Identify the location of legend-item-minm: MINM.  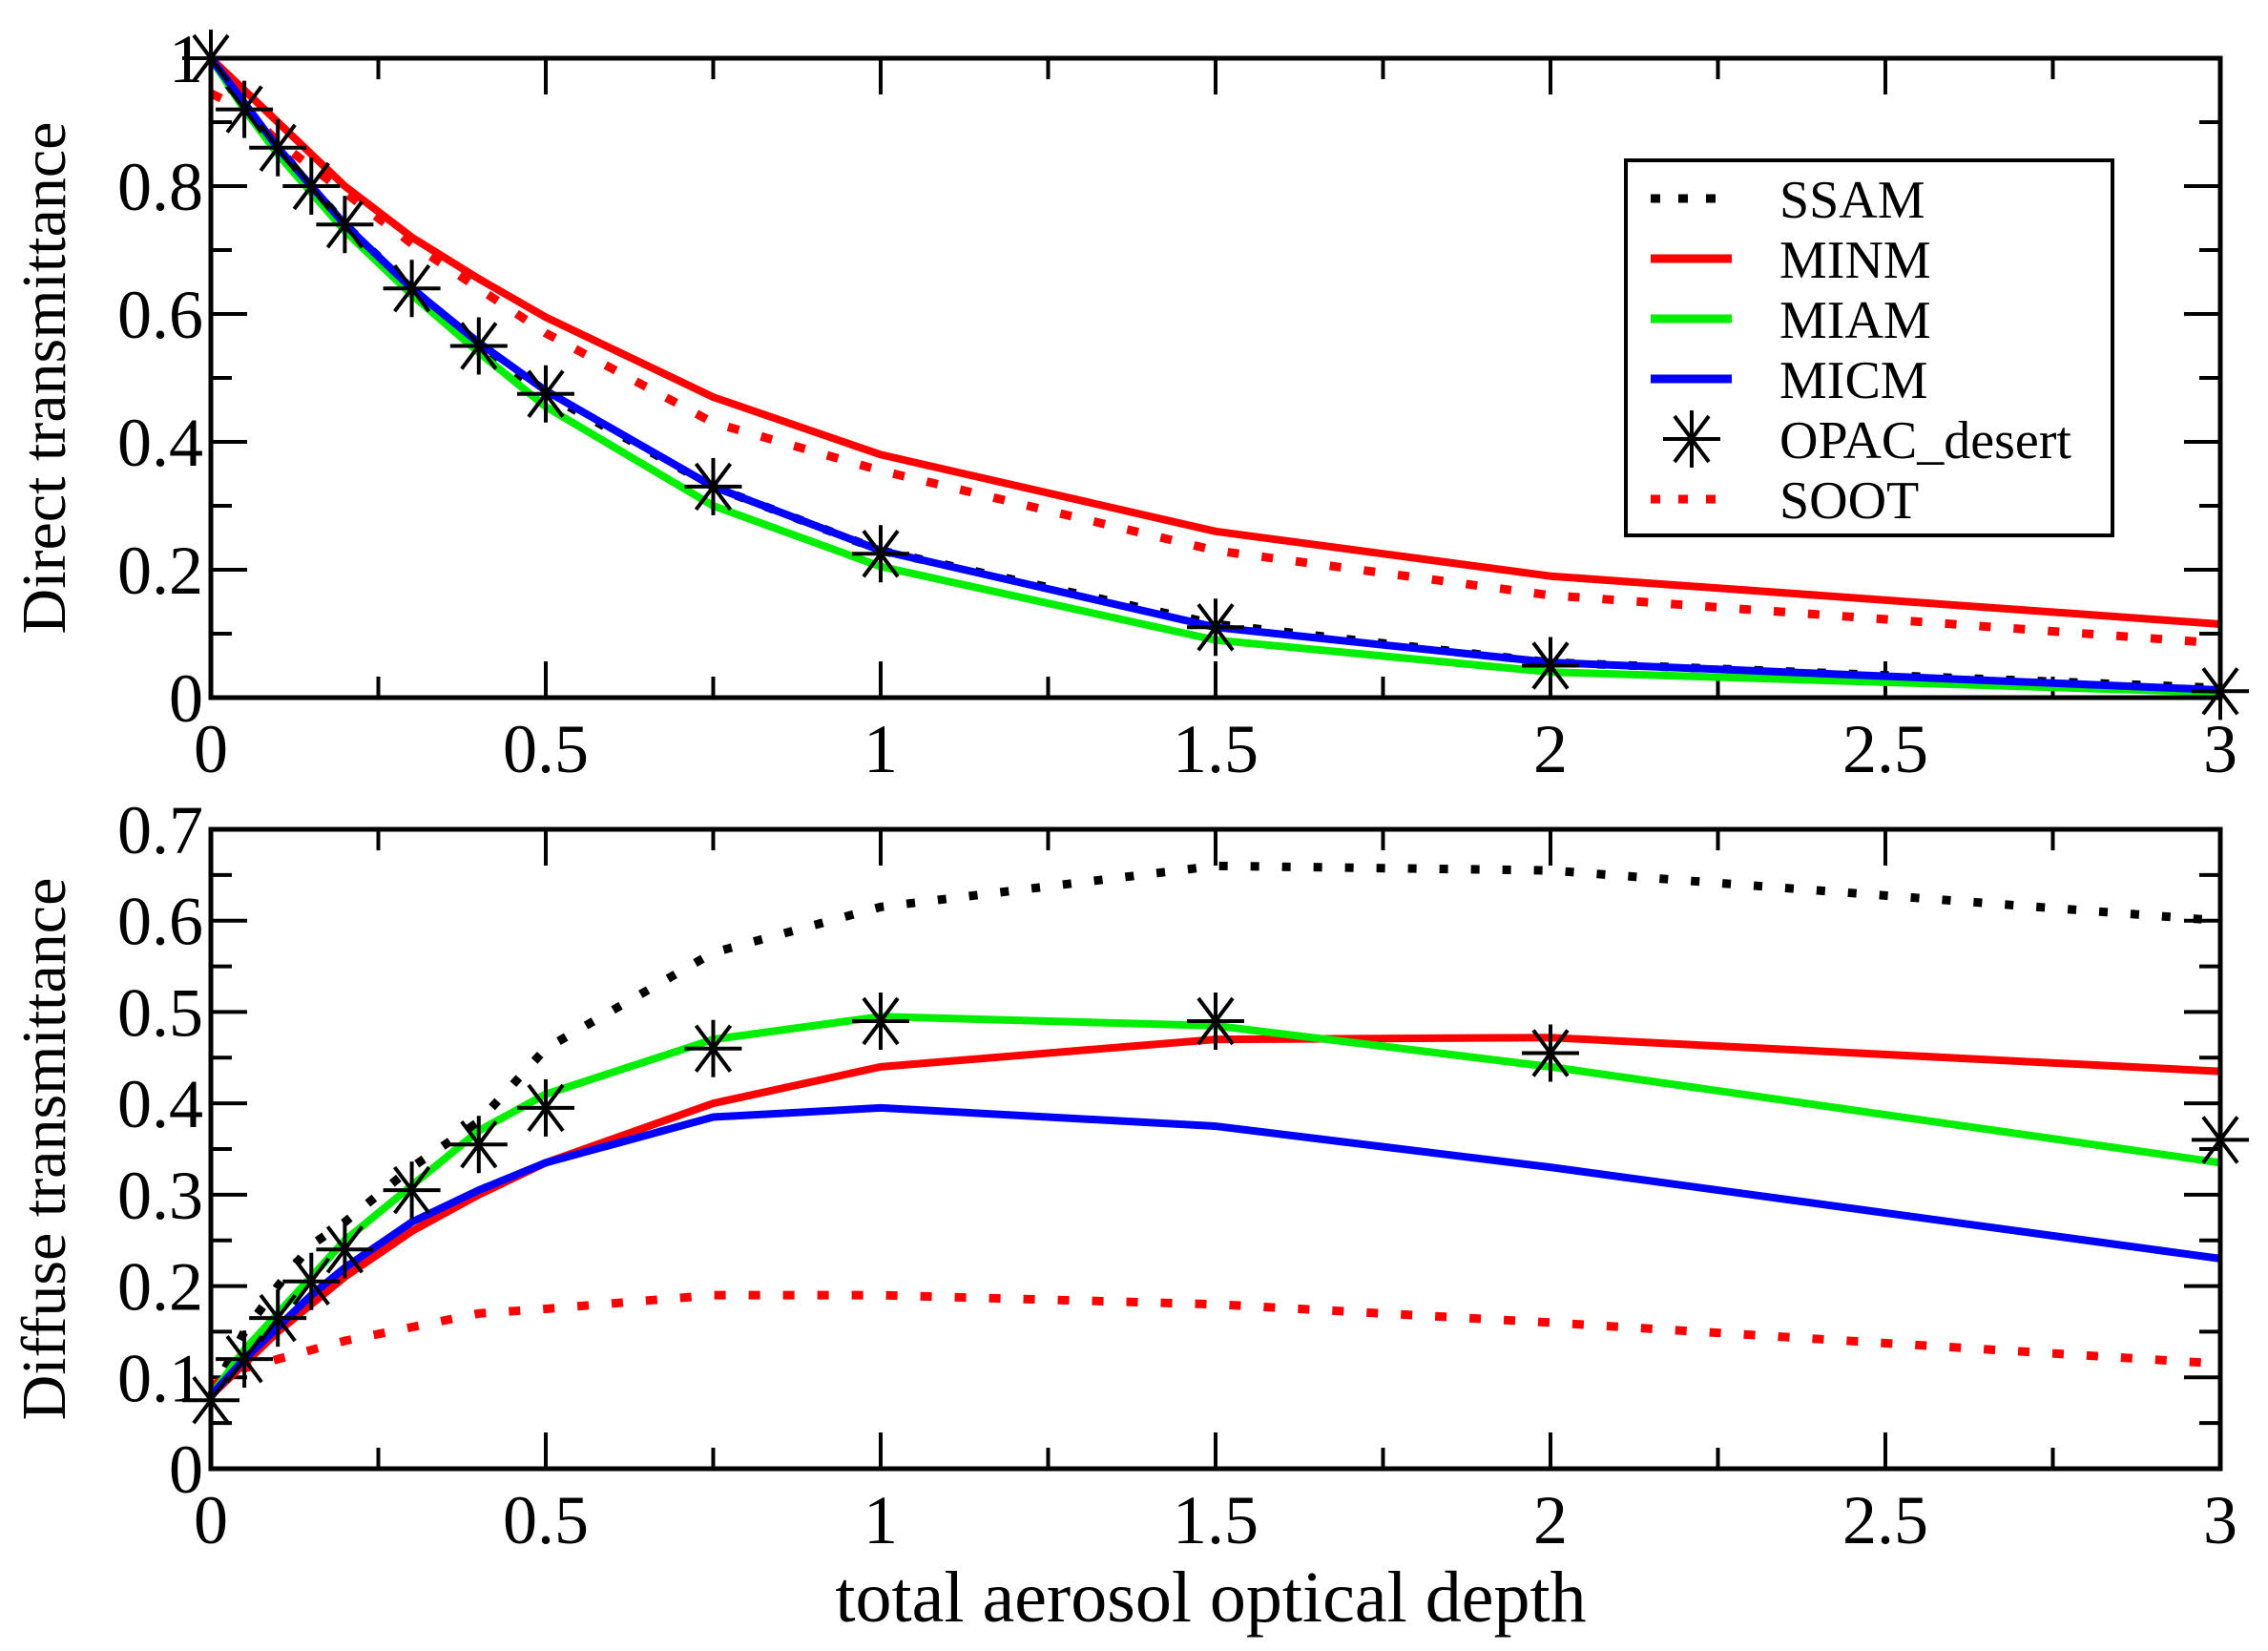
(1791, 261).